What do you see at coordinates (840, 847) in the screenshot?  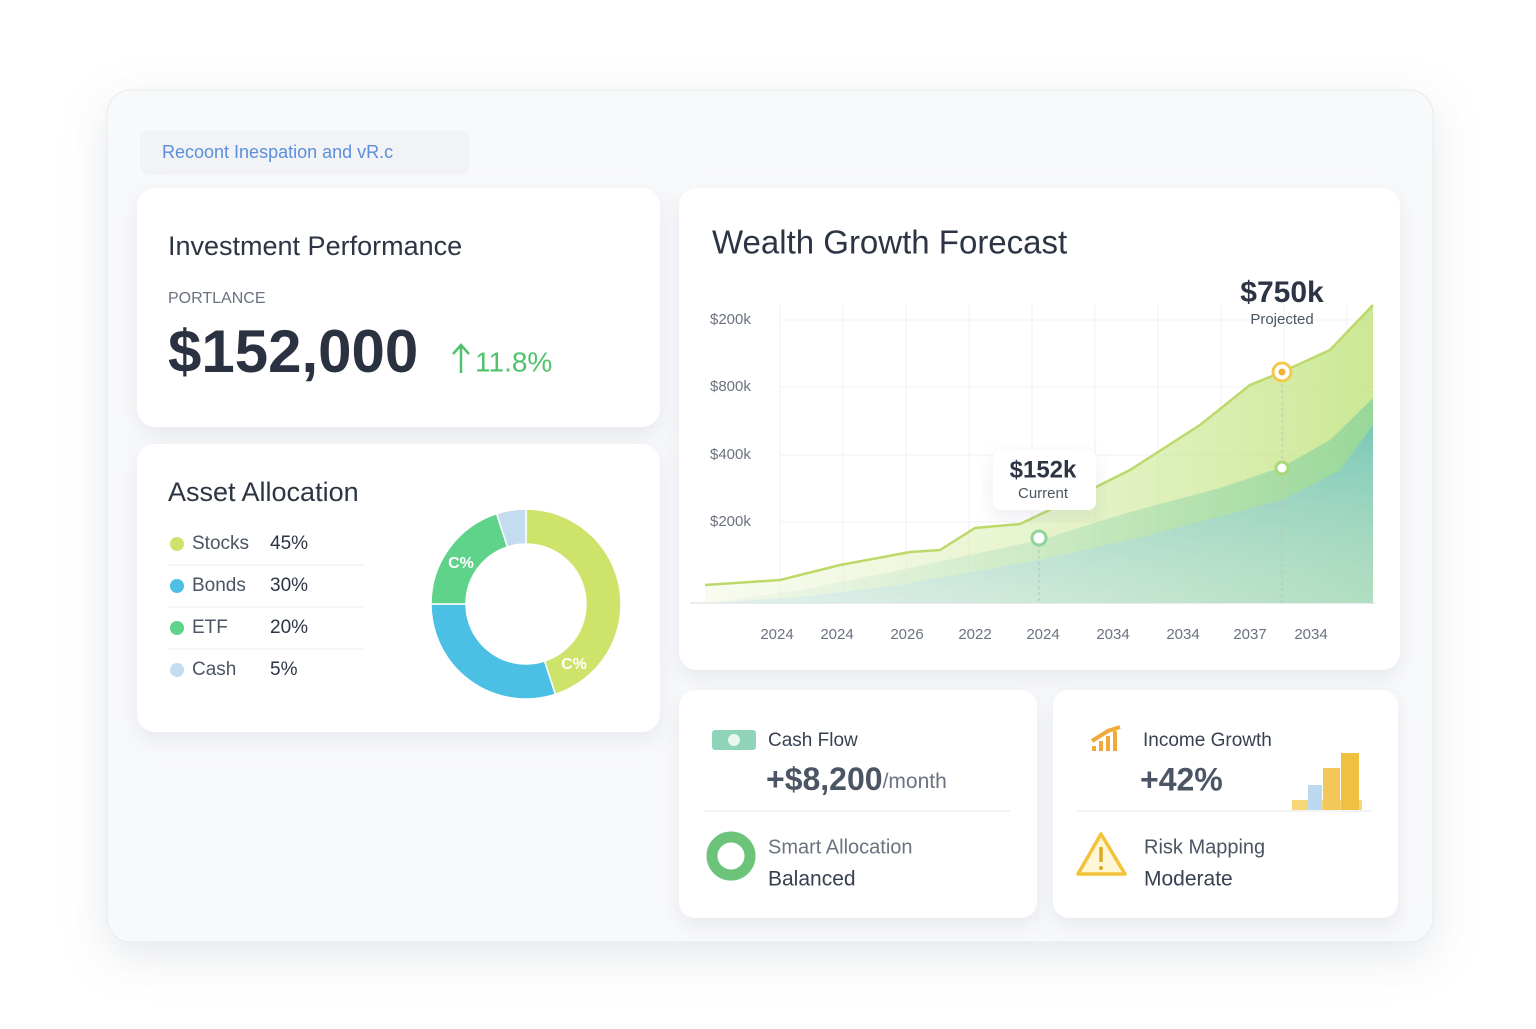 I see `card-title: Smart Allocation` at bounding box center [840, 847].